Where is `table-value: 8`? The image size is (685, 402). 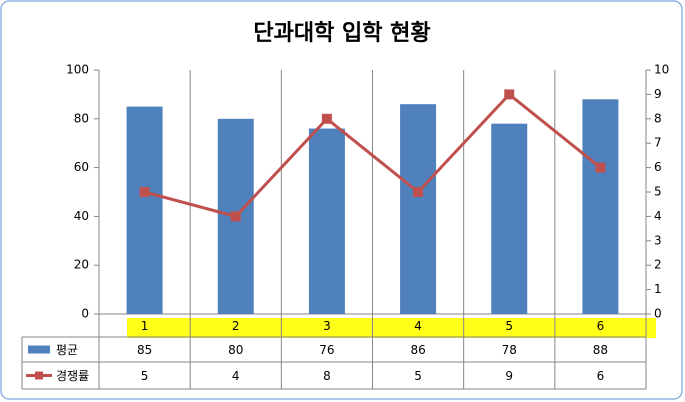 table-value: 8 is located at coordinates (327, 376).